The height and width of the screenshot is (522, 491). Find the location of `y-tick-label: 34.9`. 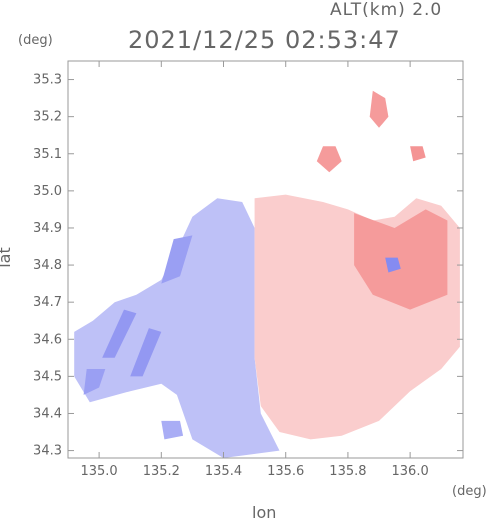

y-tick-label: 34.9 is located at coordinates (47, 228).